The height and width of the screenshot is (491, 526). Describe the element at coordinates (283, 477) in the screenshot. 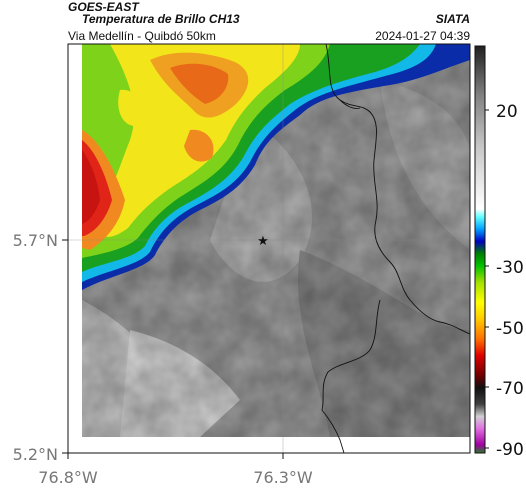

I see `lon-tick-label: 76.3°W` at that location.